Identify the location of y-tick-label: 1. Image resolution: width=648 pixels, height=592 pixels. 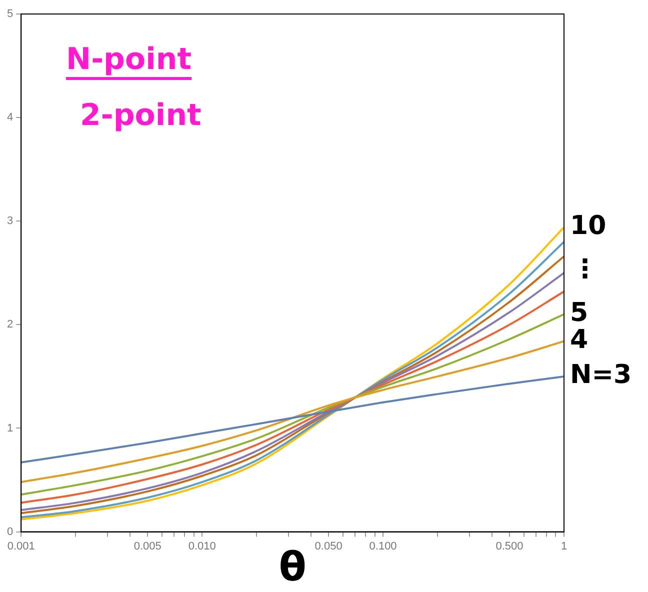
(10, 428).